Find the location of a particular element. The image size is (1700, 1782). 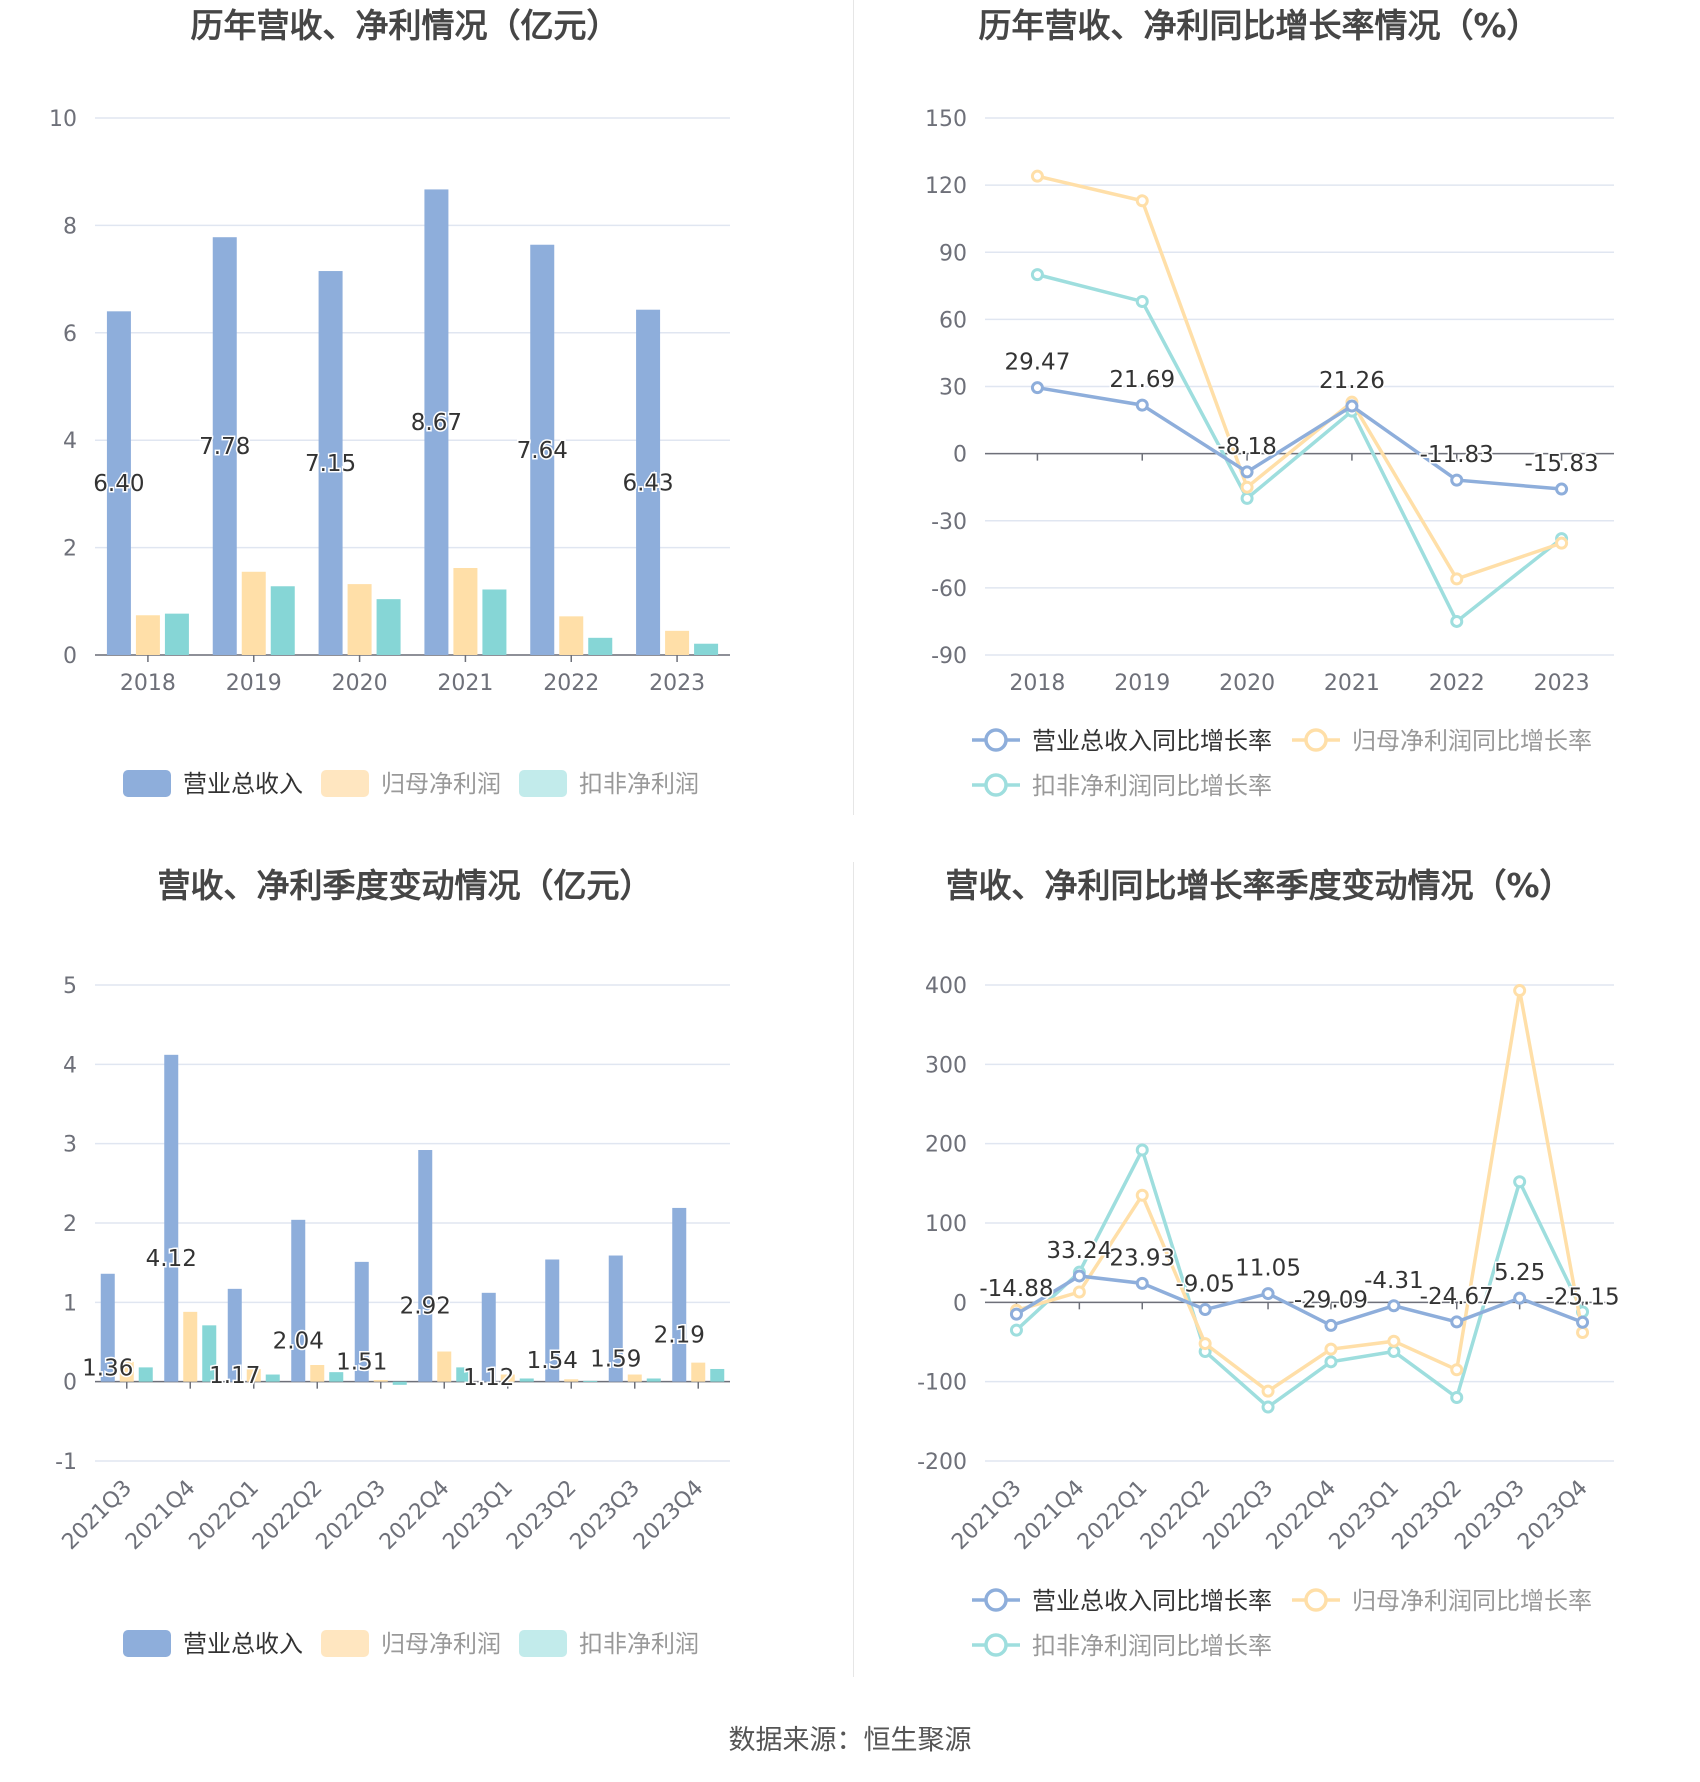

line-value-label: -9.05 is located at coordinates (1205, 1285).